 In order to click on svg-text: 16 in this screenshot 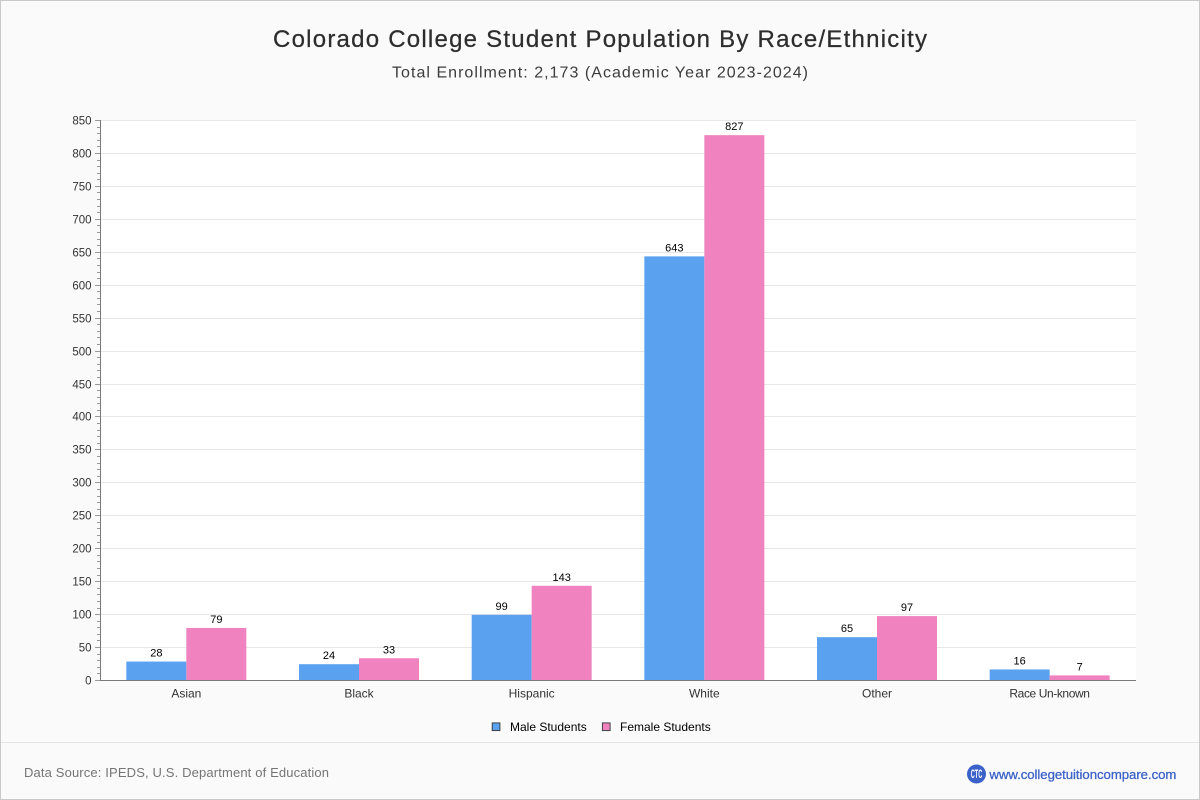, I will do `click(1020, 661)`.